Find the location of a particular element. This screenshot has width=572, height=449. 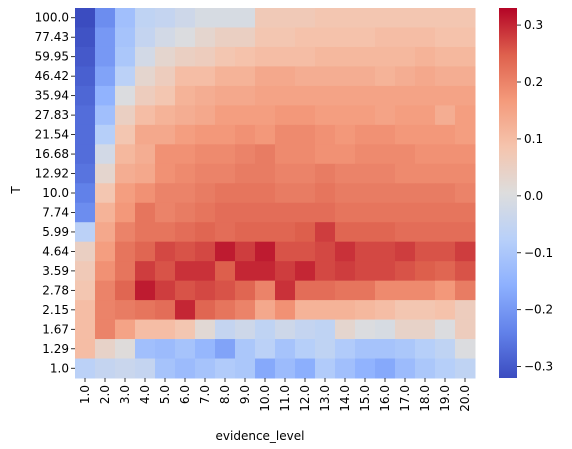

x-tick-label: 14.0 is located at coordinates (345, 398).